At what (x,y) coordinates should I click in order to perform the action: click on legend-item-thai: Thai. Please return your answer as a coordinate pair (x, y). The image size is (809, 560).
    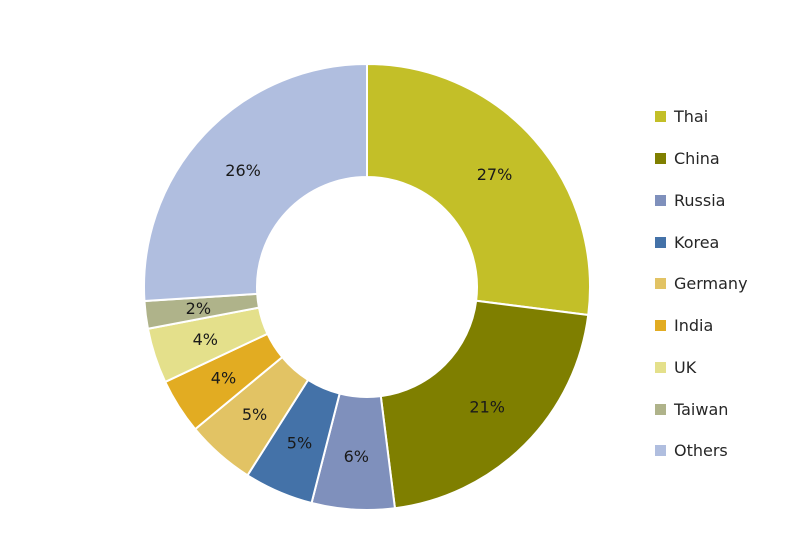
    Looking at the image, I should click on (730, 117).